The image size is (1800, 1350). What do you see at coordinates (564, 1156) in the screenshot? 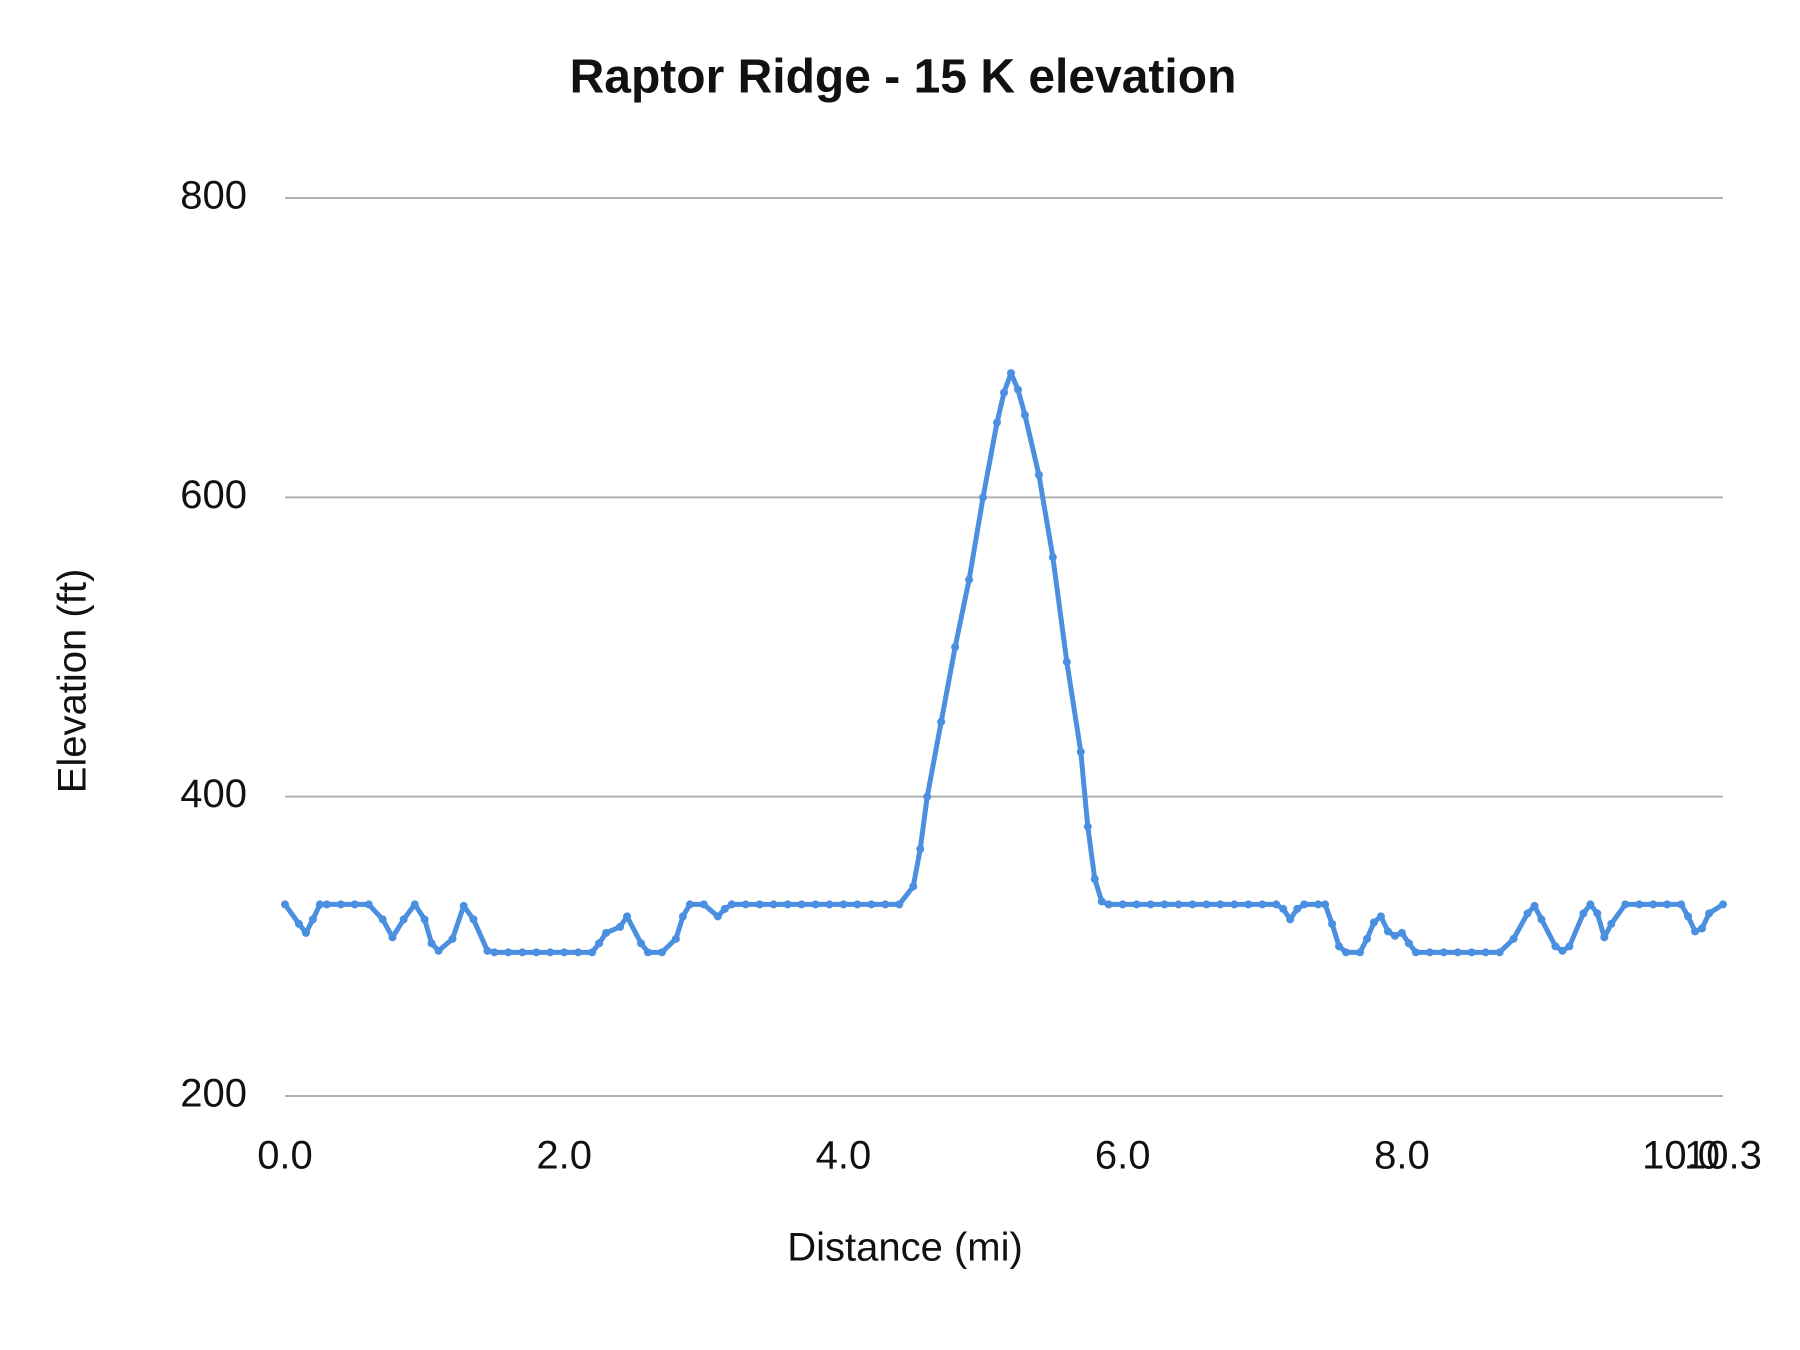
I see `x-tick-label: 2.0` at bounding box center [564, 1156].